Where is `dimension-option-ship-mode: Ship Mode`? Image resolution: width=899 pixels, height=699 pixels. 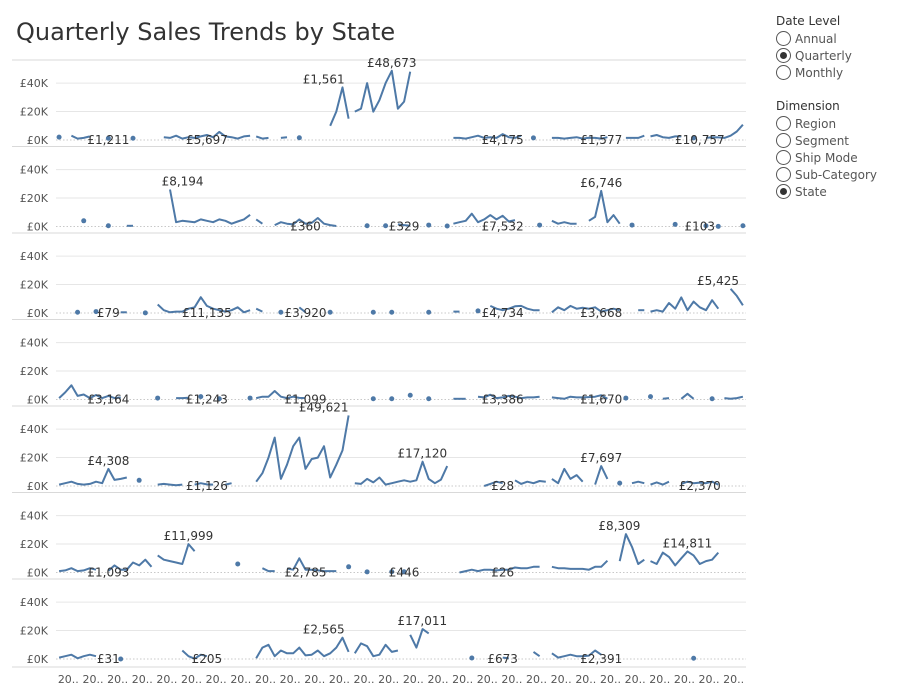
dimension-option-ship-mode: Ship Mode is located at coordinates (836, 157).